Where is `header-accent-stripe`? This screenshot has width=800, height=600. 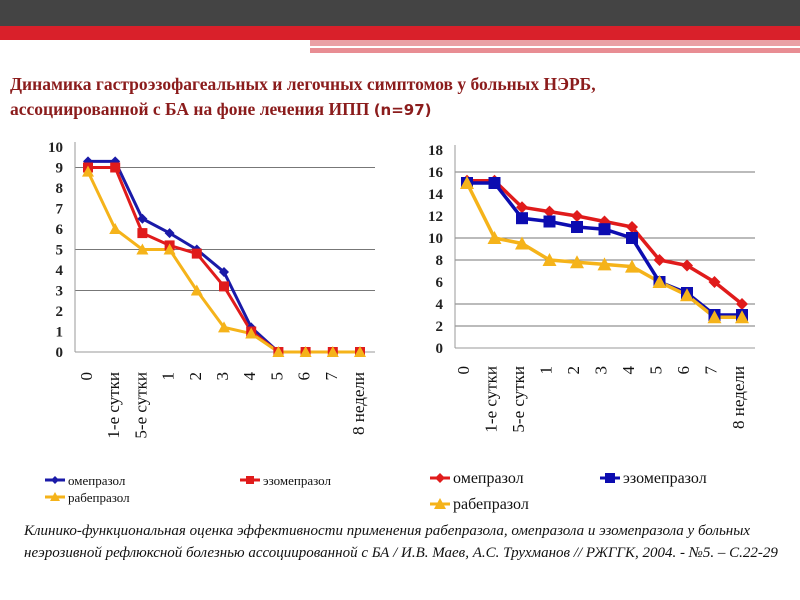 header-accent-stripe is located at coordinates (555, 43).